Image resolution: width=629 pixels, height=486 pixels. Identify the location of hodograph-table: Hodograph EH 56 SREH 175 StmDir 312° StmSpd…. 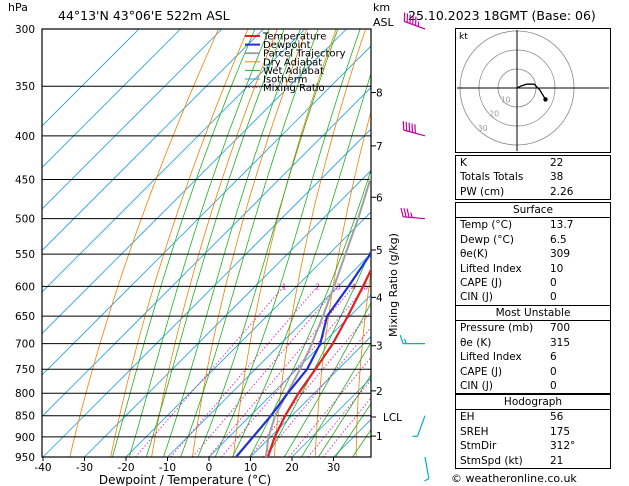
(533, 431).